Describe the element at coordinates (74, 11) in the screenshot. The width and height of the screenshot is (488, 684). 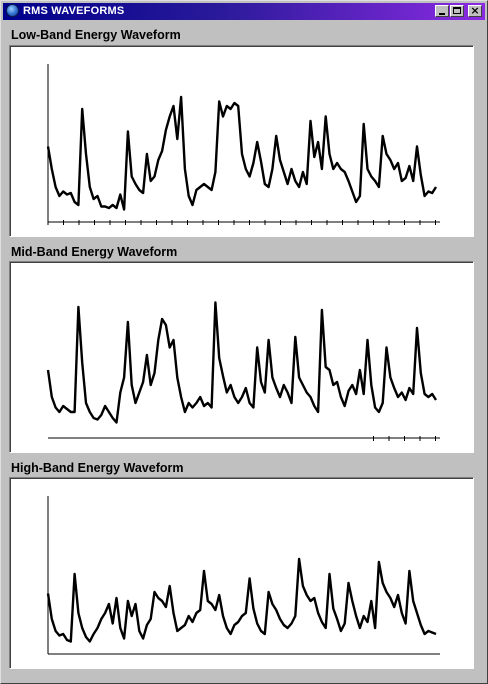
I see `window-title: RMS WAVEFORMS` at that location.